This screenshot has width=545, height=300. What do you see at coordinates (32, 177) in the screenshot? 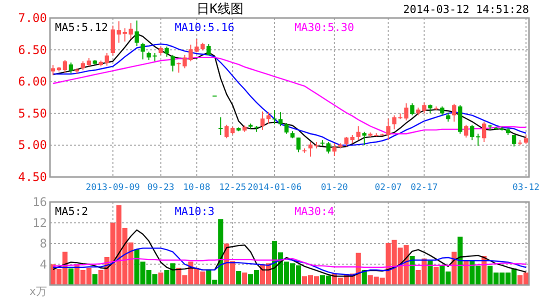
I see `y-tick-label: 4.50` at bounding box center [32, 177].